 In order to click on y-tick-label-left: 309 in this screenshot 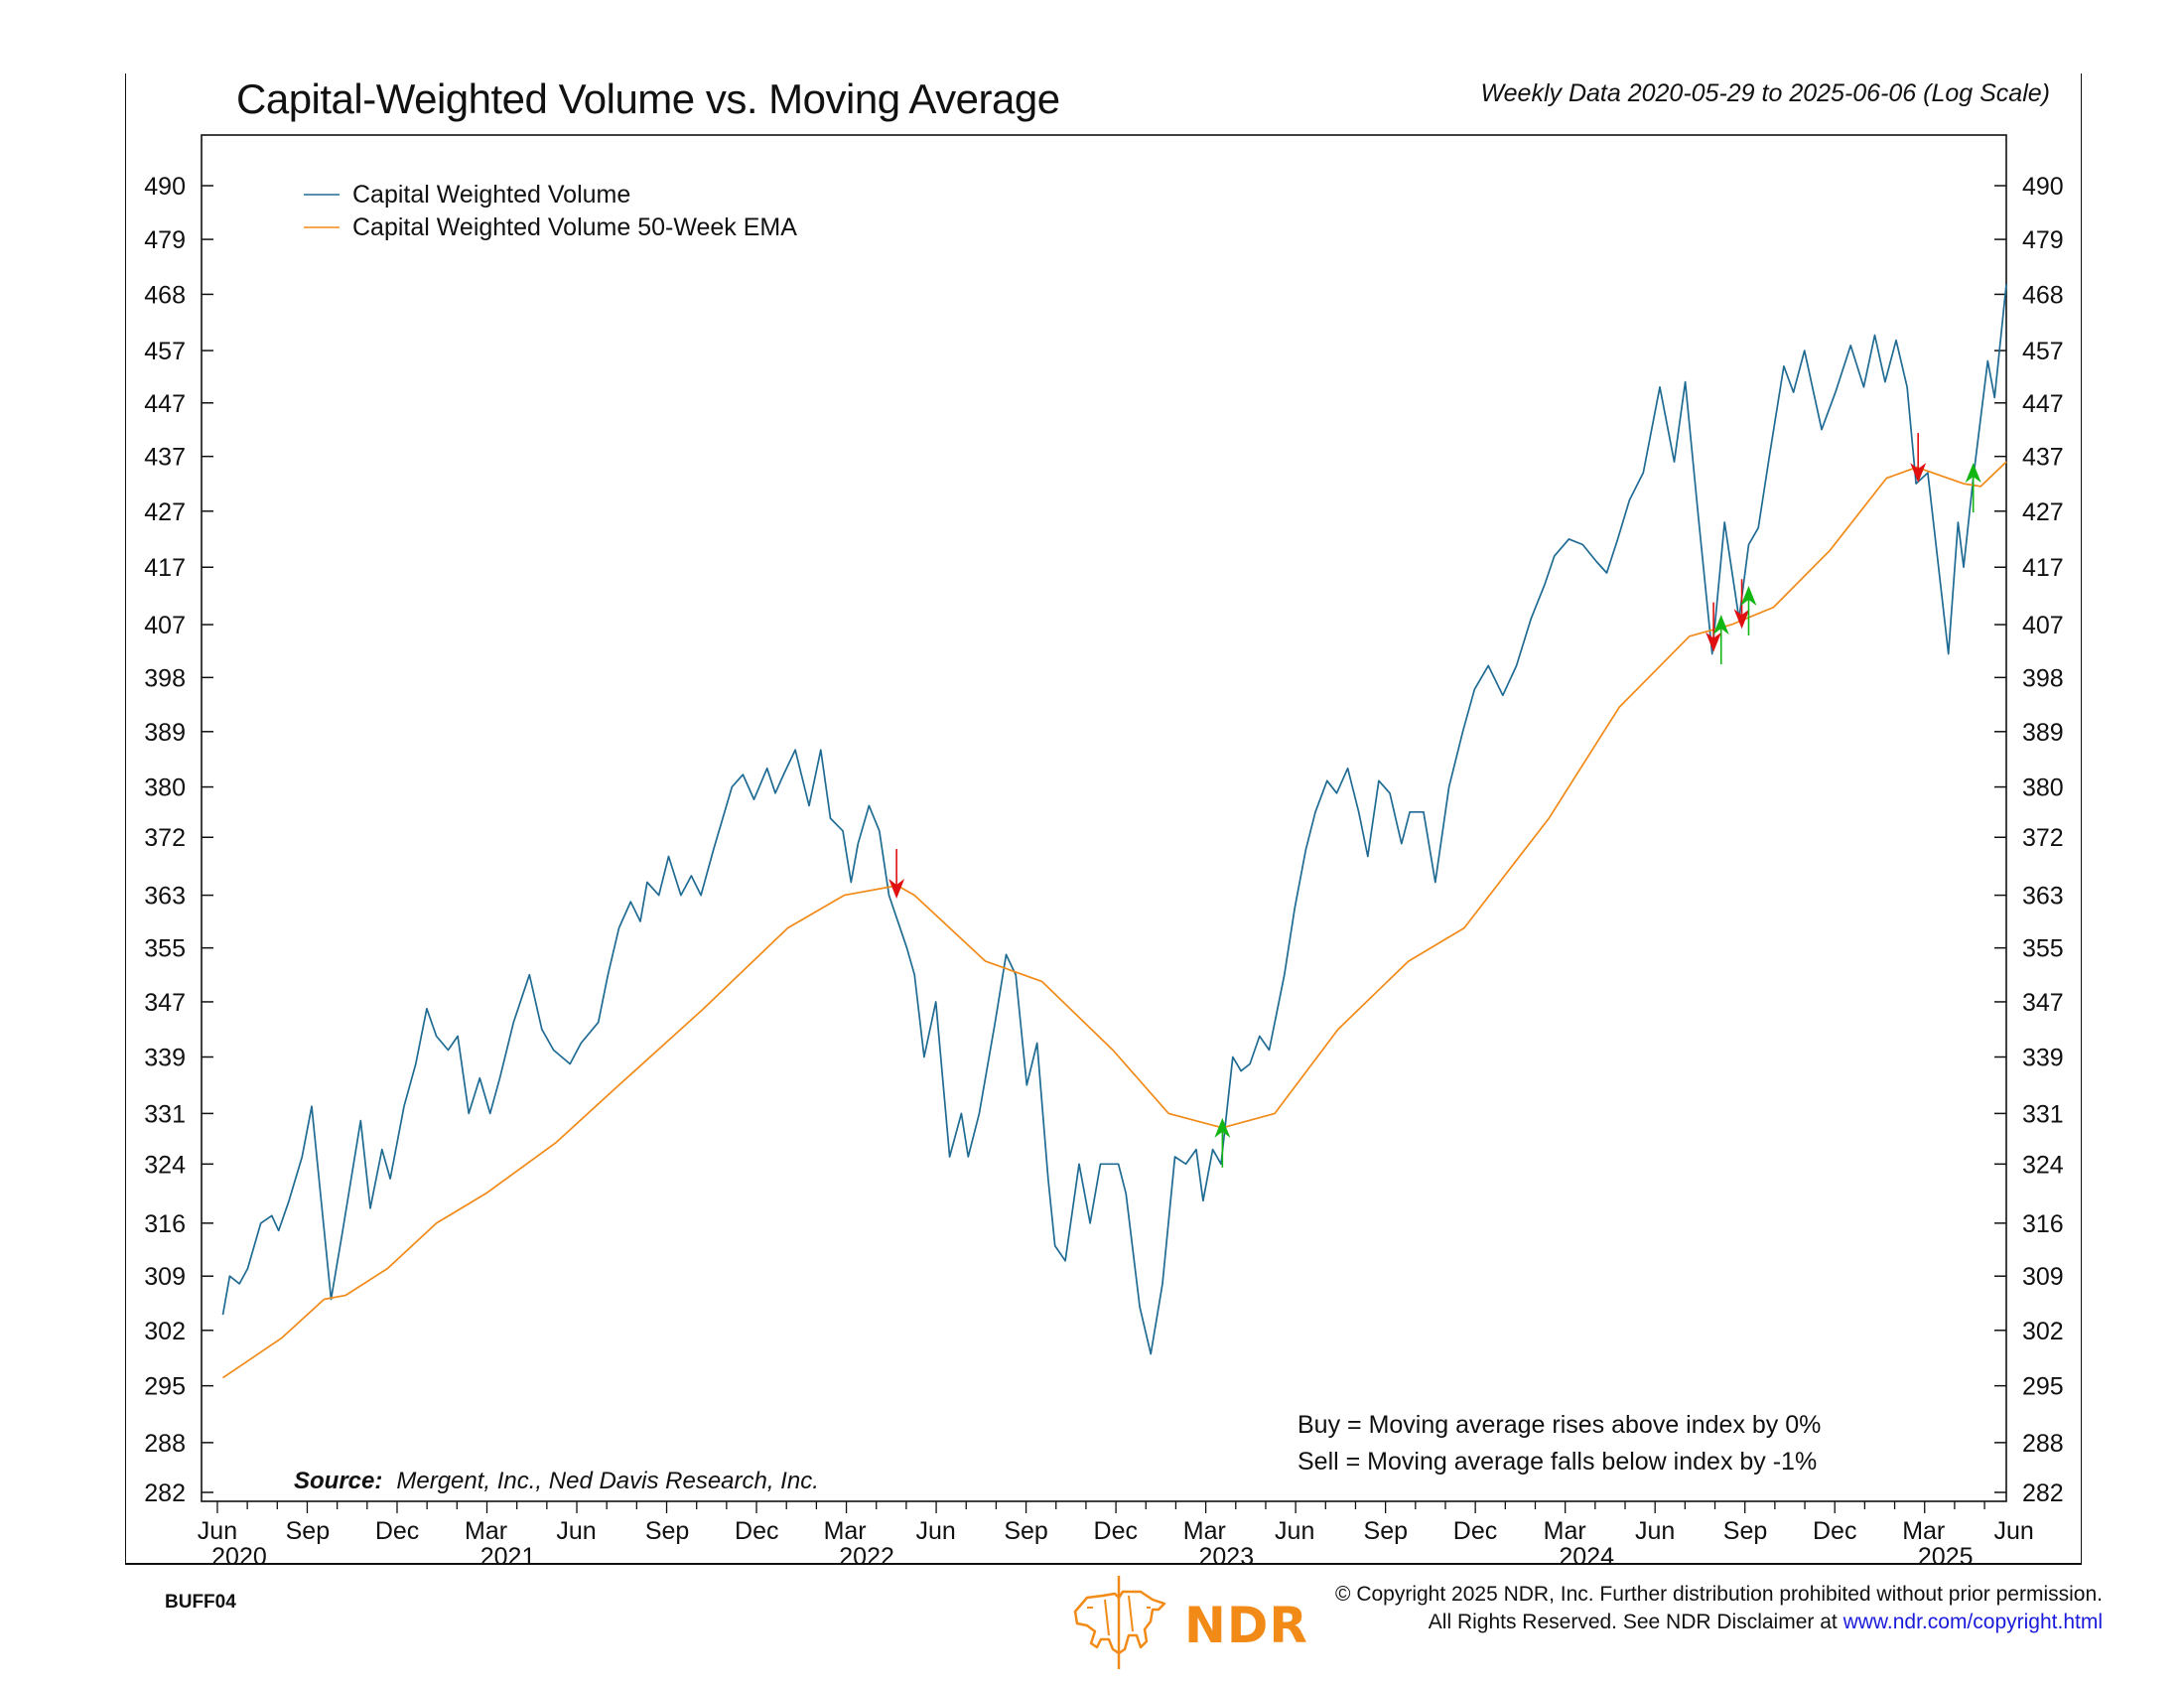, I will do `click(165, 1277)`.